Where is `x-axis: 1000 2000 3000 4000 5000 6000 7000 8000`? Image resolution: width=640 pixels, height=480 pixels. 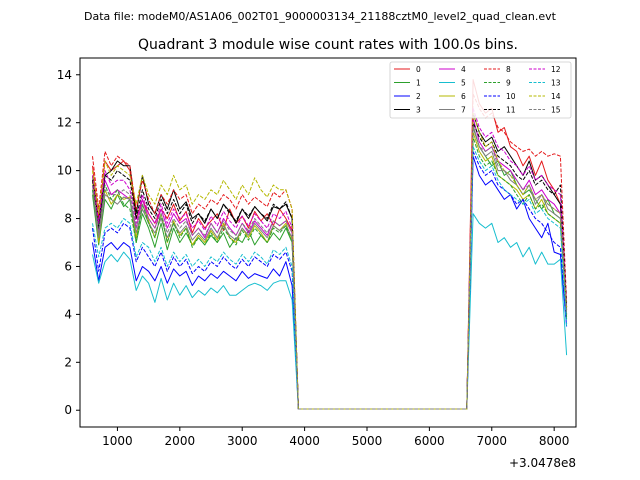
x-axis: 1000 2000 3000 4000 5000 6000 7000 8000 is located at coordinates (335, 437).